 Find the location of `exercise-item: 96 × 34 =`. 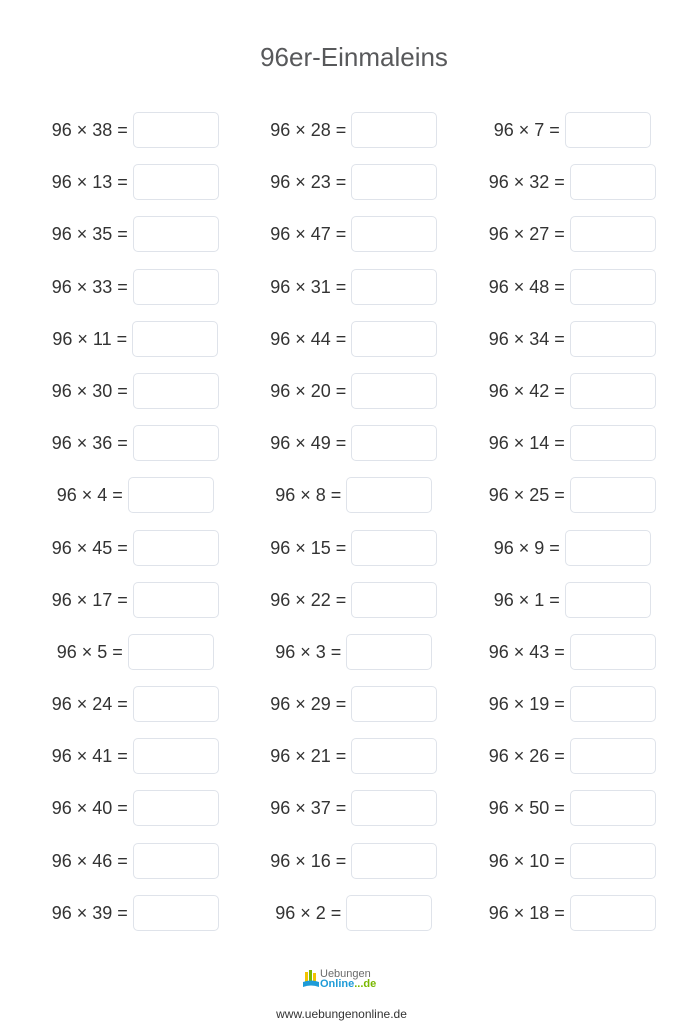

exercise-item: 96 × 34 = is located at coordinates (572, 346).